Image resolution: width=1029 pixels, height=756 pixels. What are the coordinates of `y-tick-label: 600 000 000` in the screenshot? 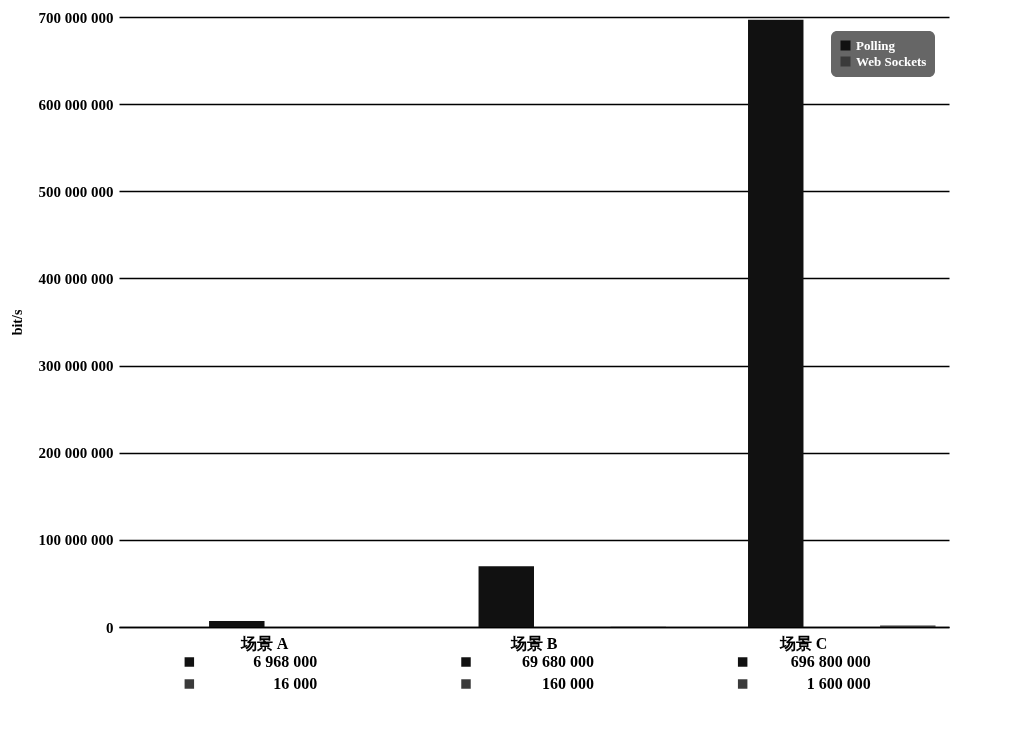 It's located at (76, 104).